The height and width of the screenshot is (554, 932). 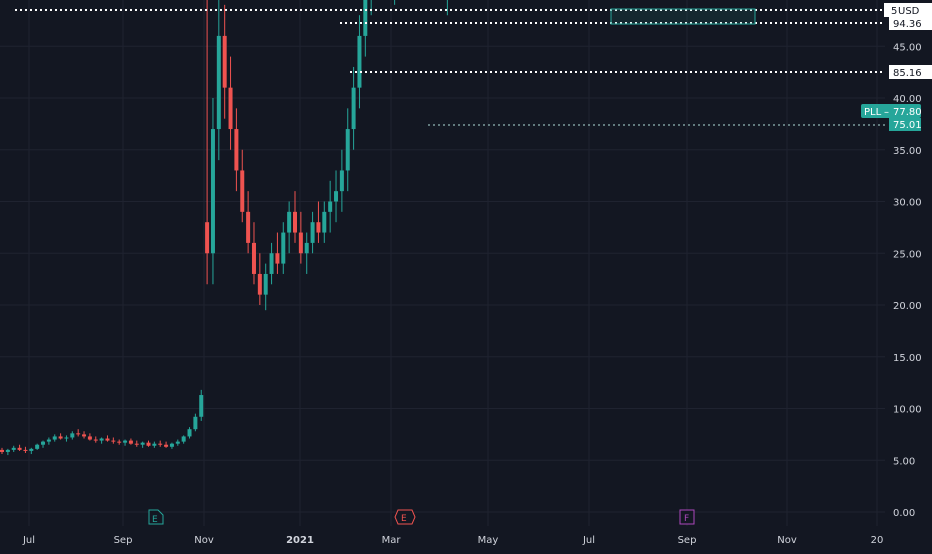 I want to click on x-tick-label: Mar, so click(x=392, y=540).